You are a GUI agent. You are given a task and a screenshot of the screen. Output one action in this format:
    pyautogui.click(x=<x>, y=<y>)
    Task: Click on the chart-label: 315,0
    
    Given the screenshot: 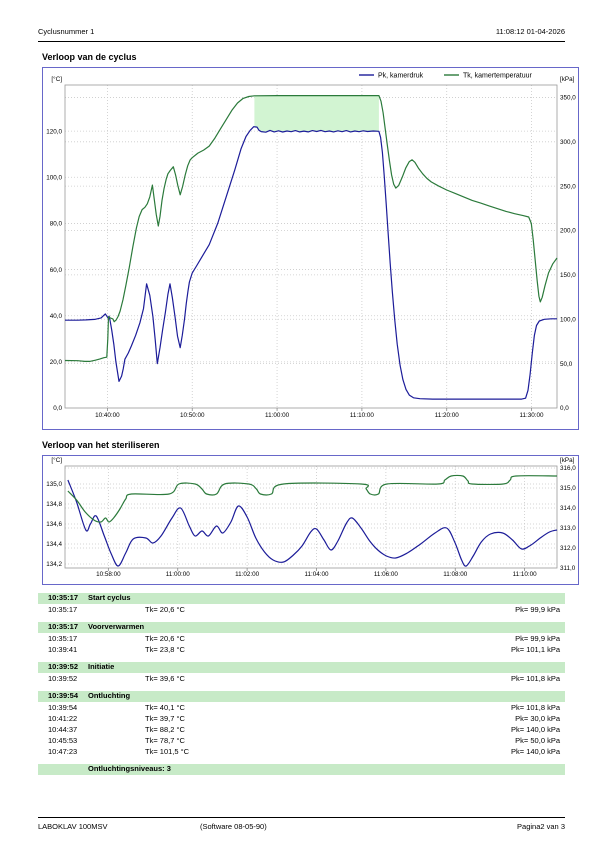 What is the action you would take?
    pyautogui.click(x=568, y=488)
    